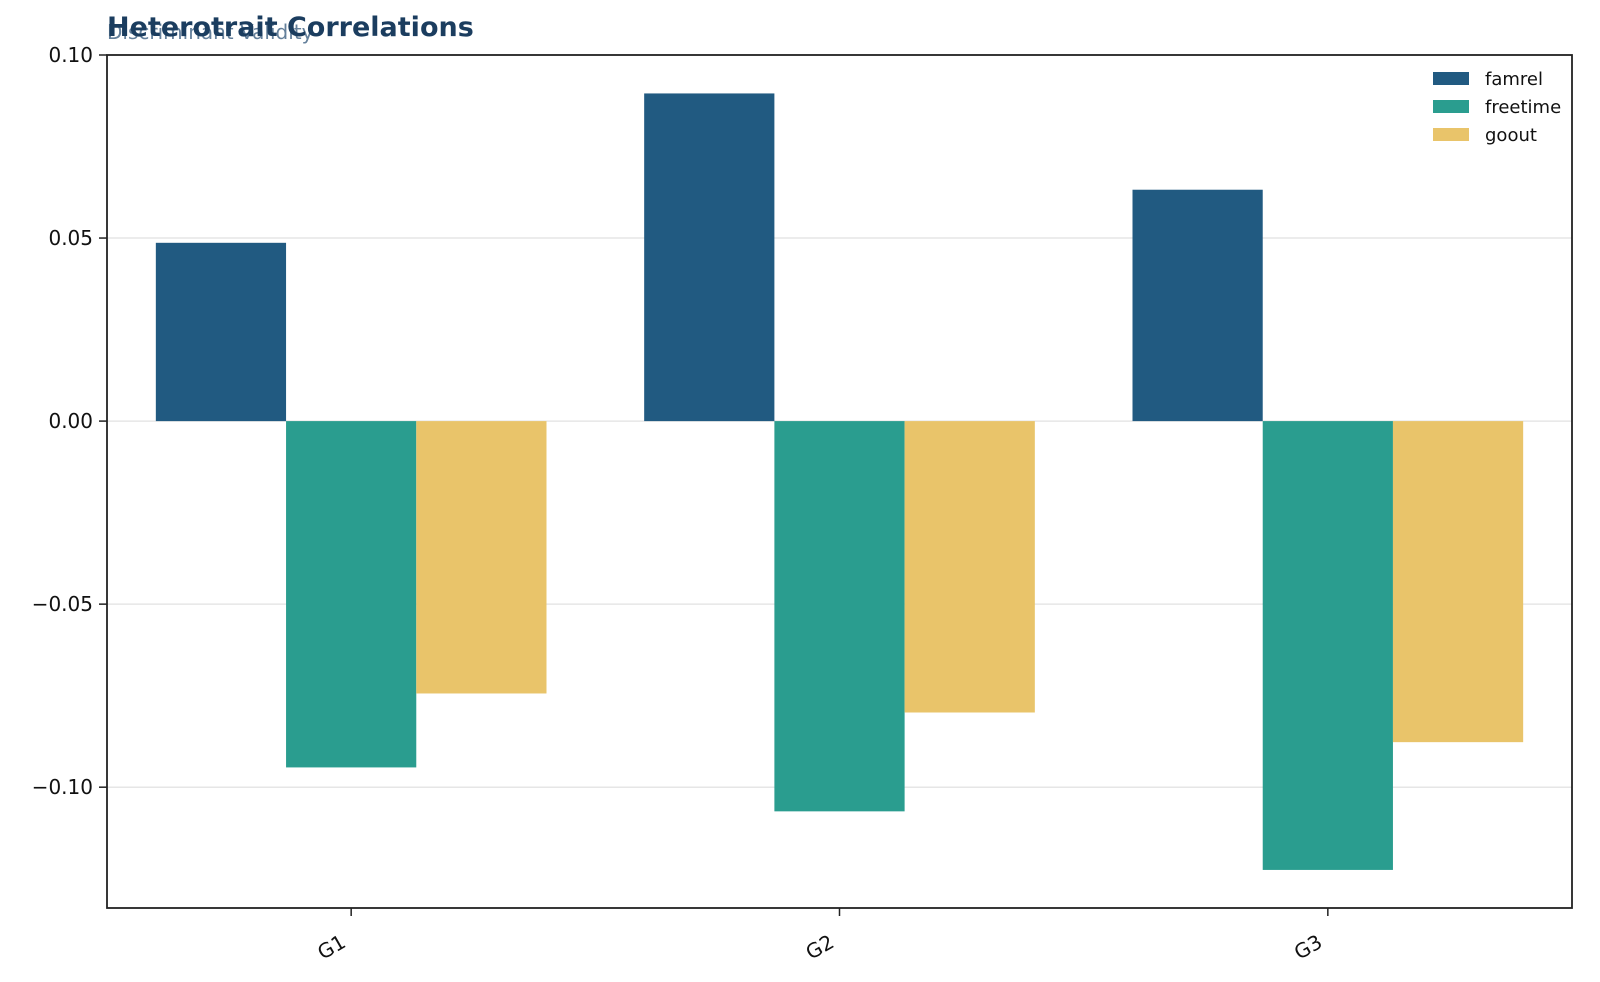  Describe the element at coordinates (1458, 582) in the screenshot. I see `bar-goout-G3` at that location.